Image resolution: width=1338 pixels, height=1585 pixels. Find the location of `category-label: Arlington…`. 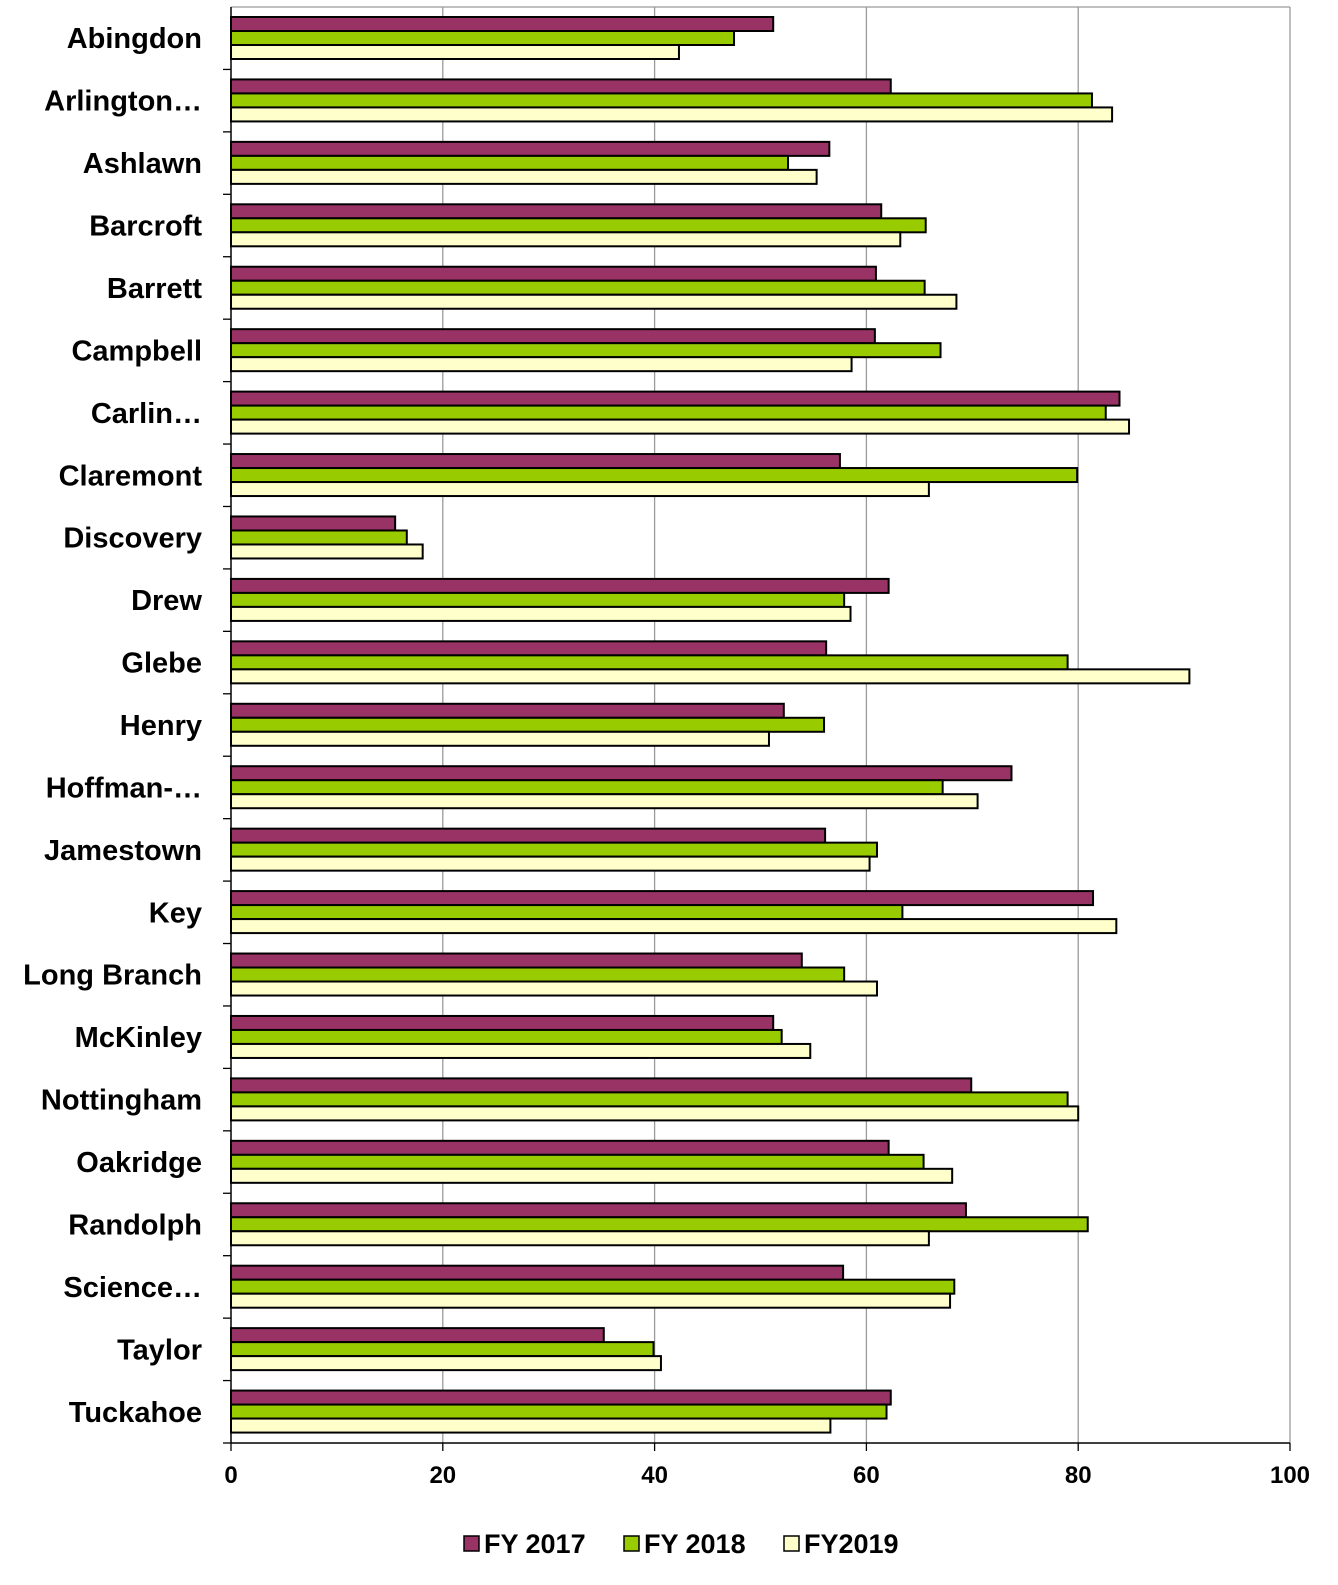

category-label: Arlington… is located at coordinates (123, 102).